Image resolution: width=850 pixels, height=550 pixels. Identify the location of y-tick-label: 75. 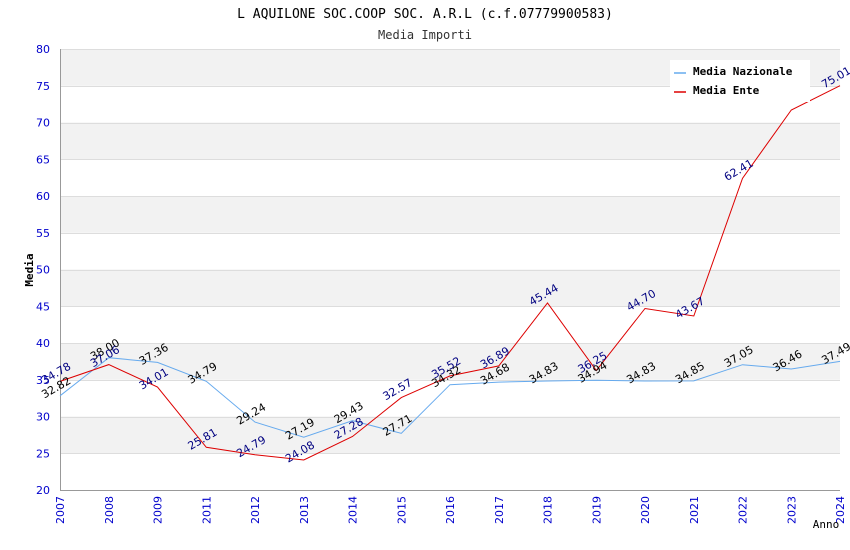
(43, 86).